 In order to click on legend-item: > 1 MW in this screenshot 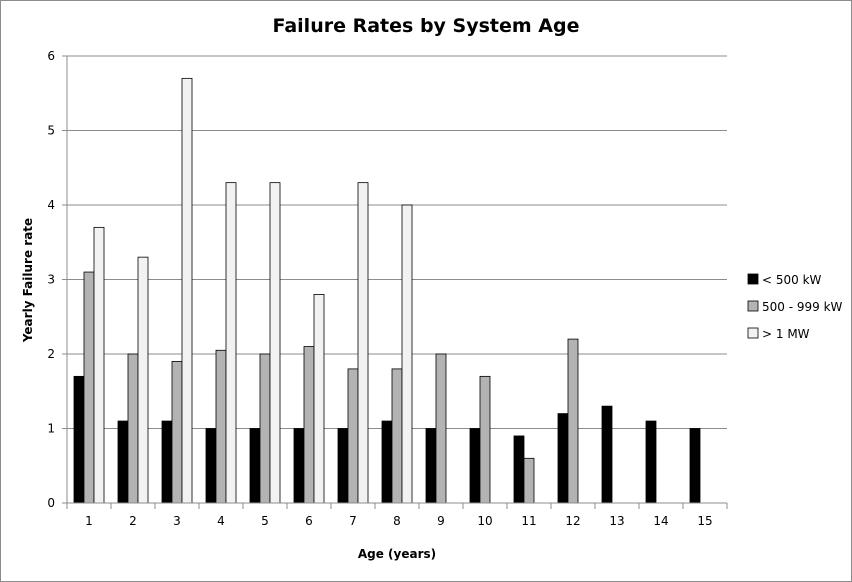, I will do `click(778, 334)`.